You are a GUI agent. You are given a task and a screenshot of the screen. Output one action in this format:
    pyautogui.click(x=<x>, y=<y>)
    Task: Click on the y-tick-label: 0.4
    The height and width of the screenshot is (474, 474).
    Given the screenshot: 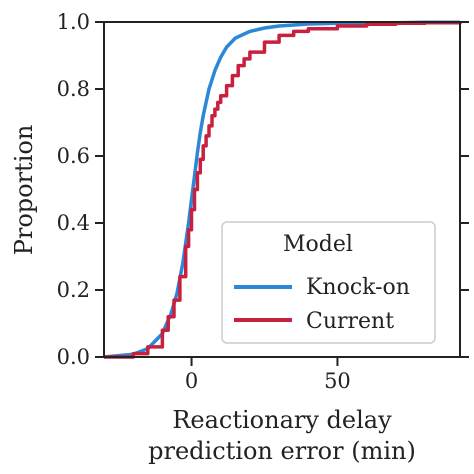 What is the action you would take?
    pyautogui.click(x=73, y=223)
    